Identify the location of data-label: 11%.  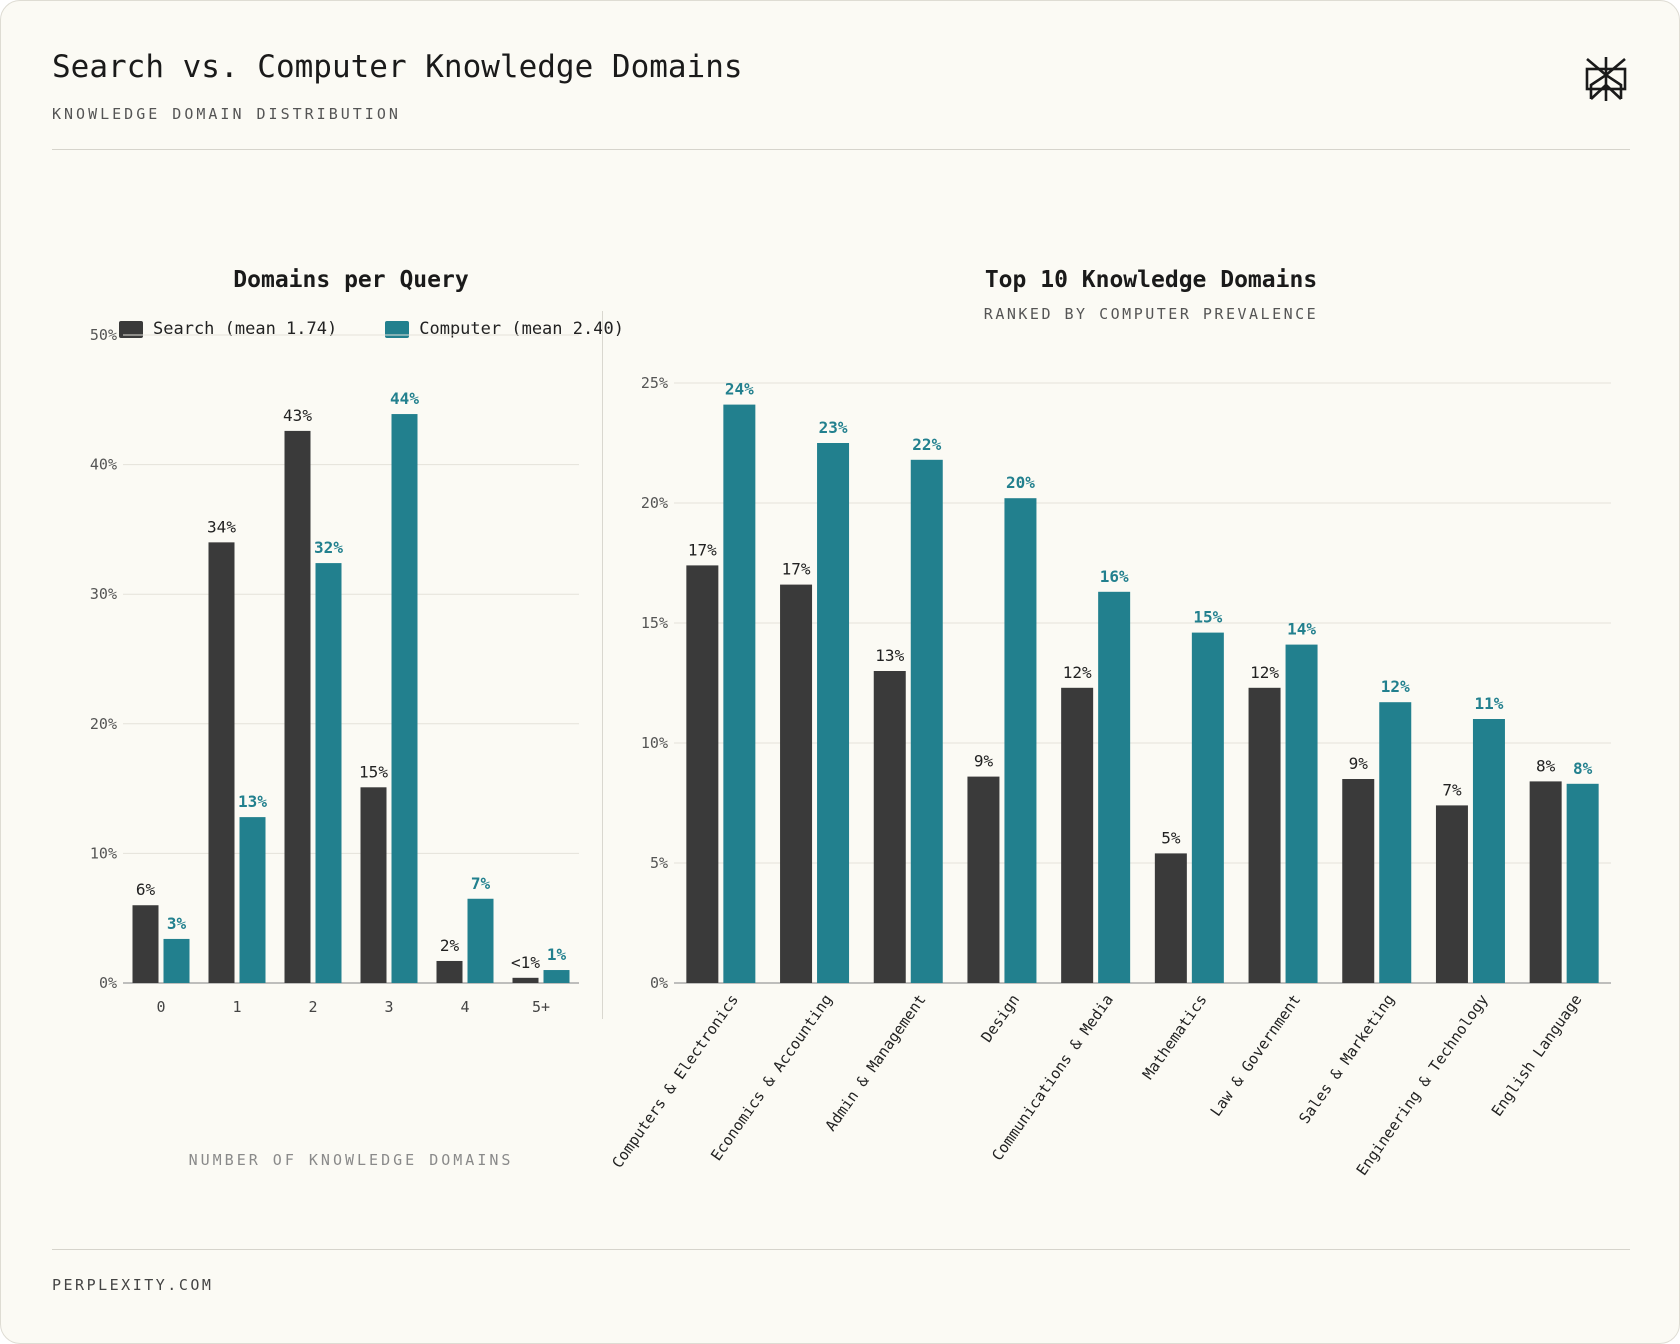
(1488, 703).